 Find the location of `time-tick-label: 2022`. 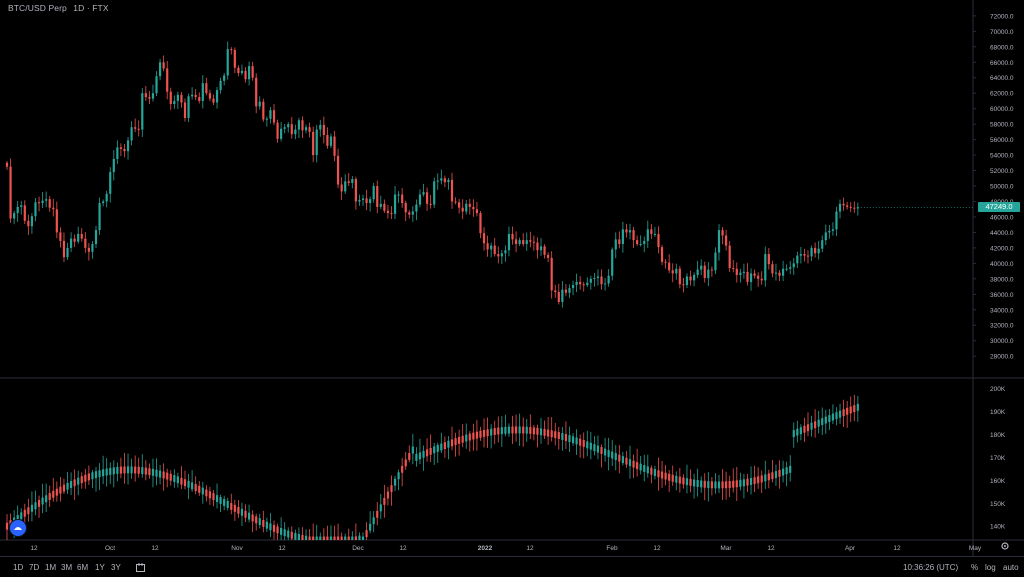

time-tick-label: 2022 is located at coordinates (485, 548).